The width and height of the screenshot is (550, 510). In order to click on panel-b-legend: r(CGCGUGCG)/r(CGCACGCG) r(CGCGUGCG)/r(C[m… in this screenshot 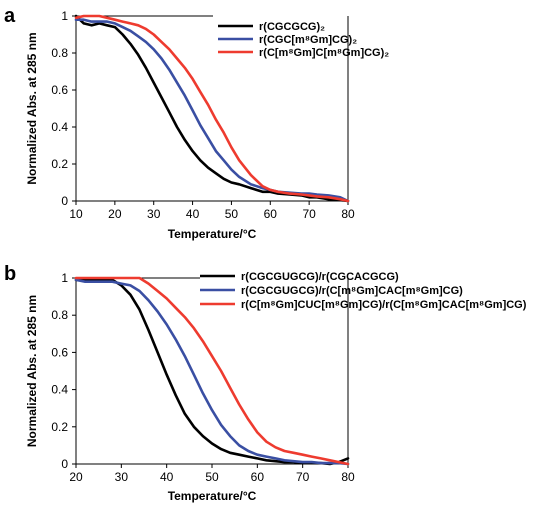, I will do `click(363, 291)`.